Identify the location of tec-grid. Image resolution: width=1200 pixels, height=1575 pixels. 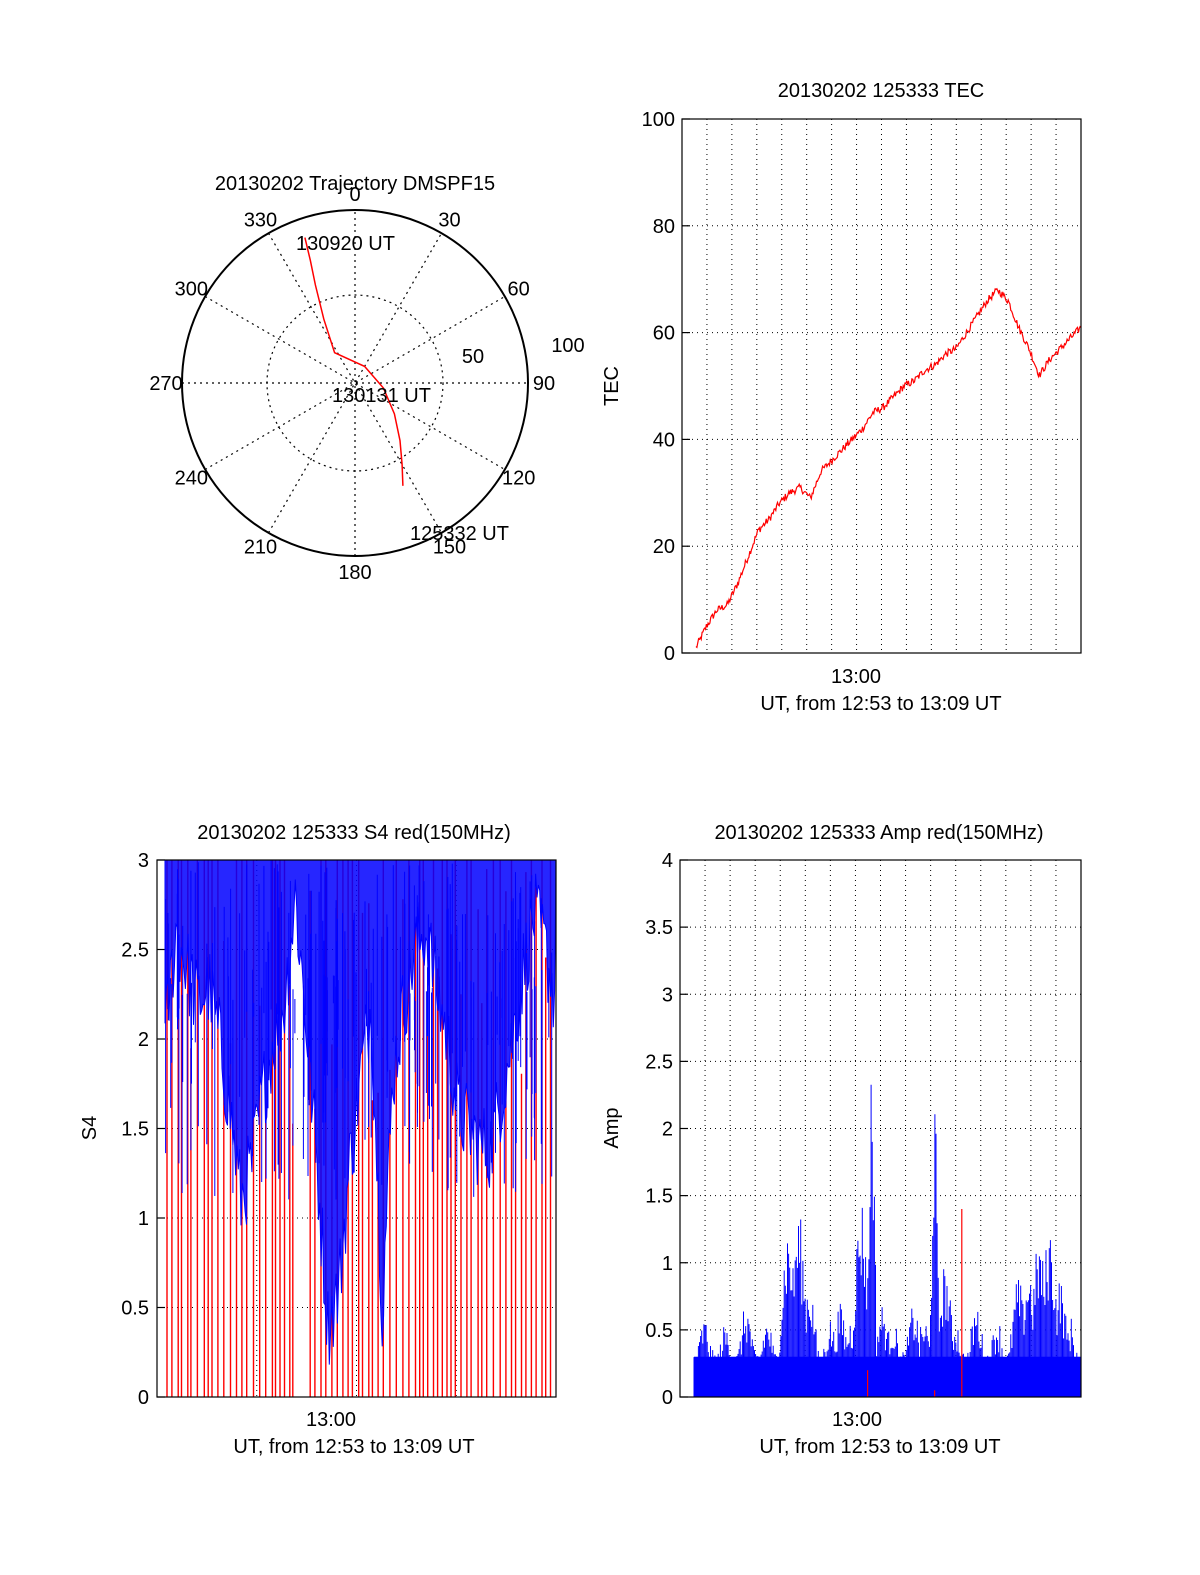
(881, 386).